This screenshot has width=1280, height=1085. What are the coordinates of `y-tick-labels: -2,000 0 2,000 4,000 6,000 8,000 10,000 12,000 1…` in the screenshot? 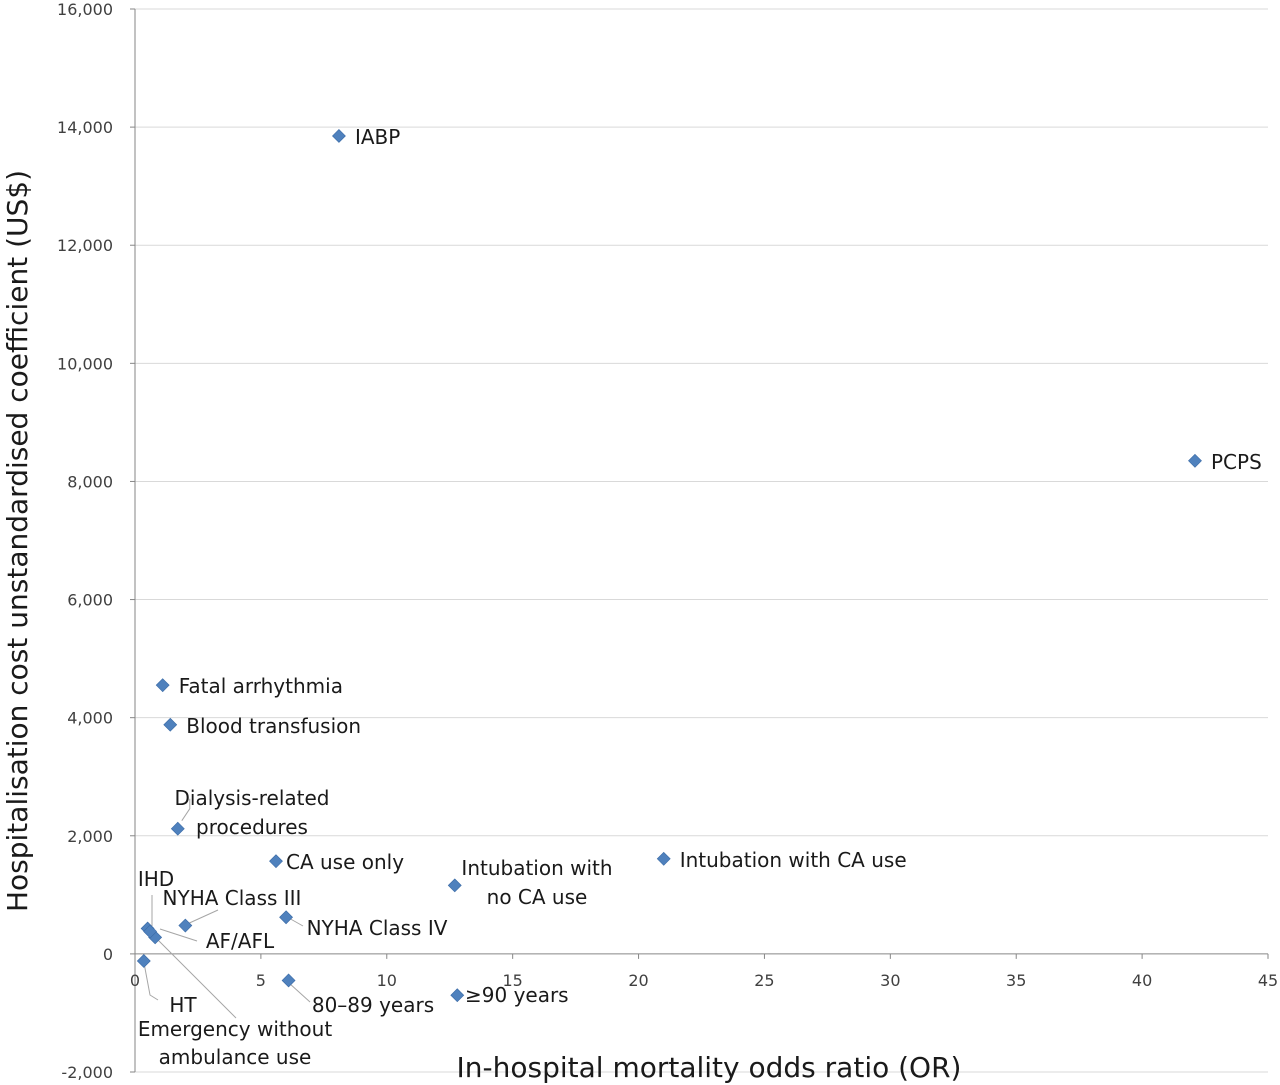 It's located at (85, 541).